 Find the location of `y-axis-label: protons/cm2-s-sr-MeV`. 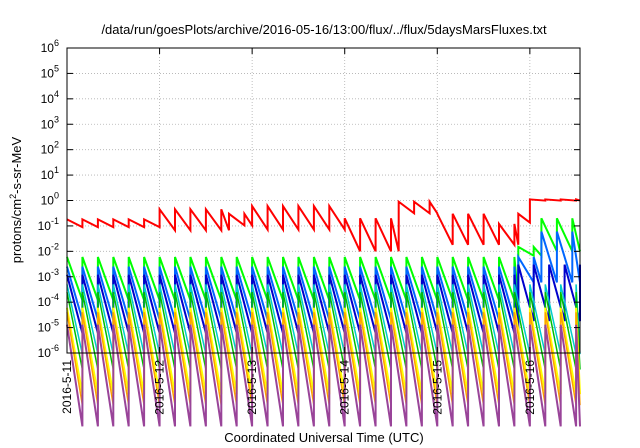

y-axis-label: protons/cm2-s-sr-MeV is located at coordinates (16, 199).